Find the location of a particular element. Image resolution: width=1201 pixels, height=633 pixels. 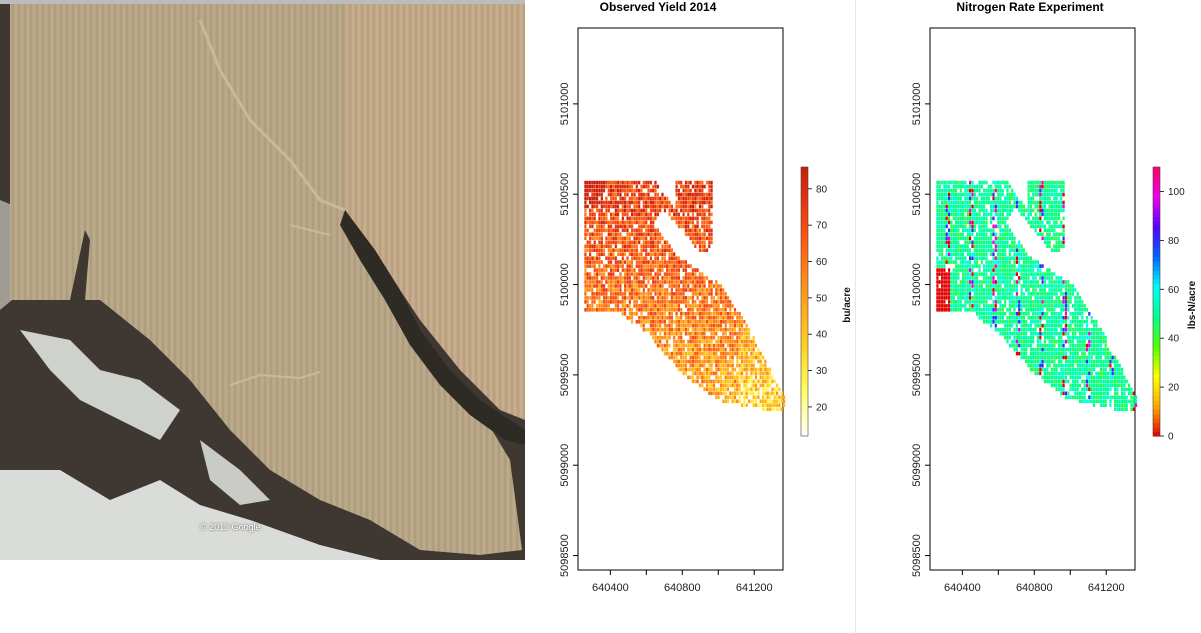

colorbar-swatch is located at coordinates (804, 205).